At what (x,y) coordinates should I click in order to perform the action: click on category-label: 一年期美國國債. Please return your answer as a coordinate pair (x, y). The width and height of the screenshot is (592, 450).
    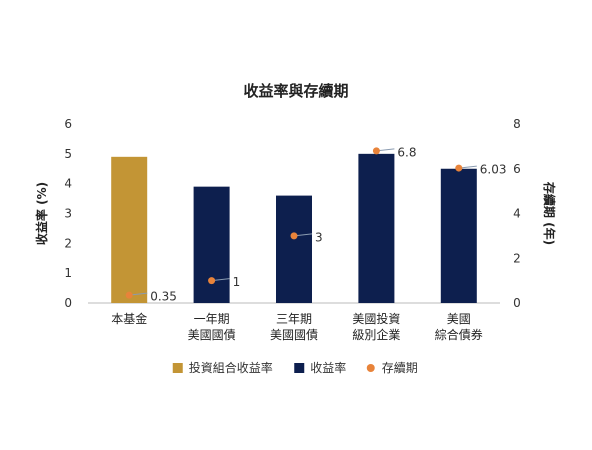
    Looking at the image, I should click on (212, 327).